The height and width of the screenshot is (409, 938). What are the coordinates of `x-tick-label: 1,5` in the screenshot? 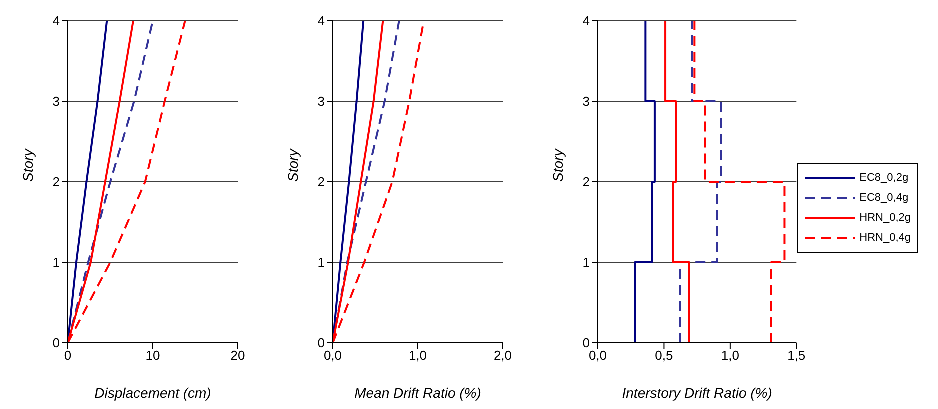 It's located at (797, 356).